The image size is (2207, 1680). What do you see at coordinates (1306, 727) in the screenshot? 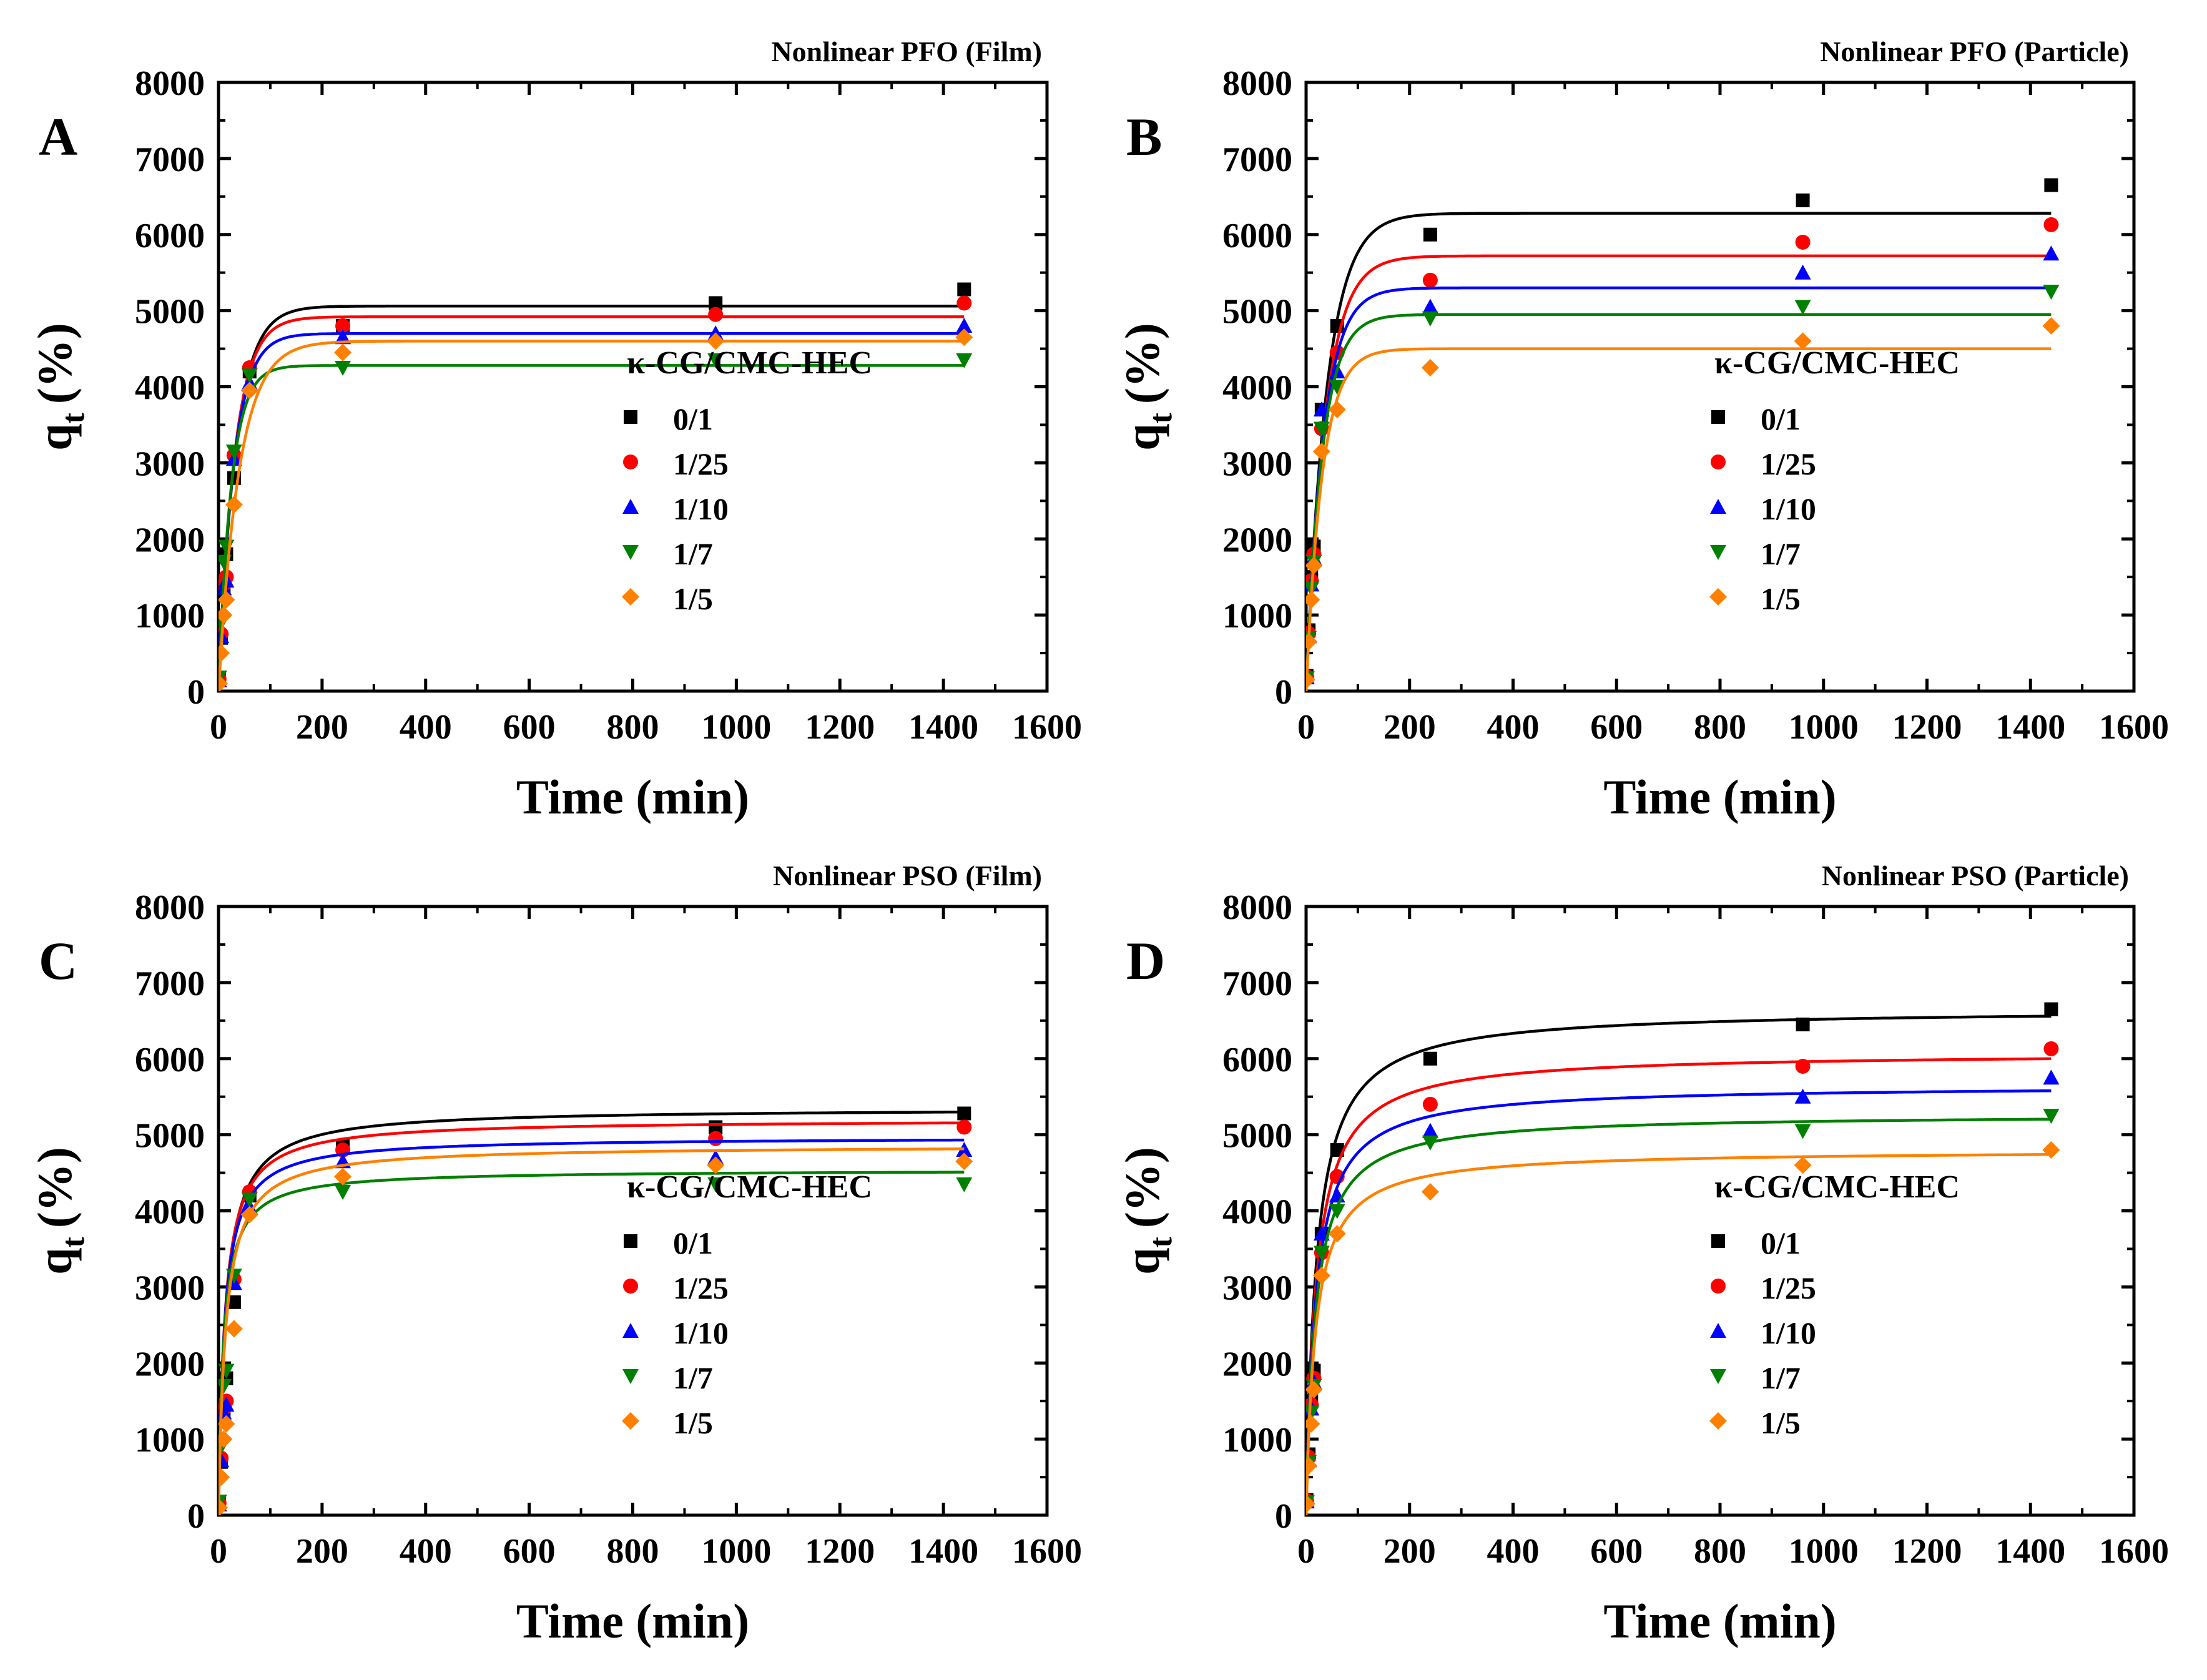
I see `x-tick-label: 0` at bounding box center [1306, 727].